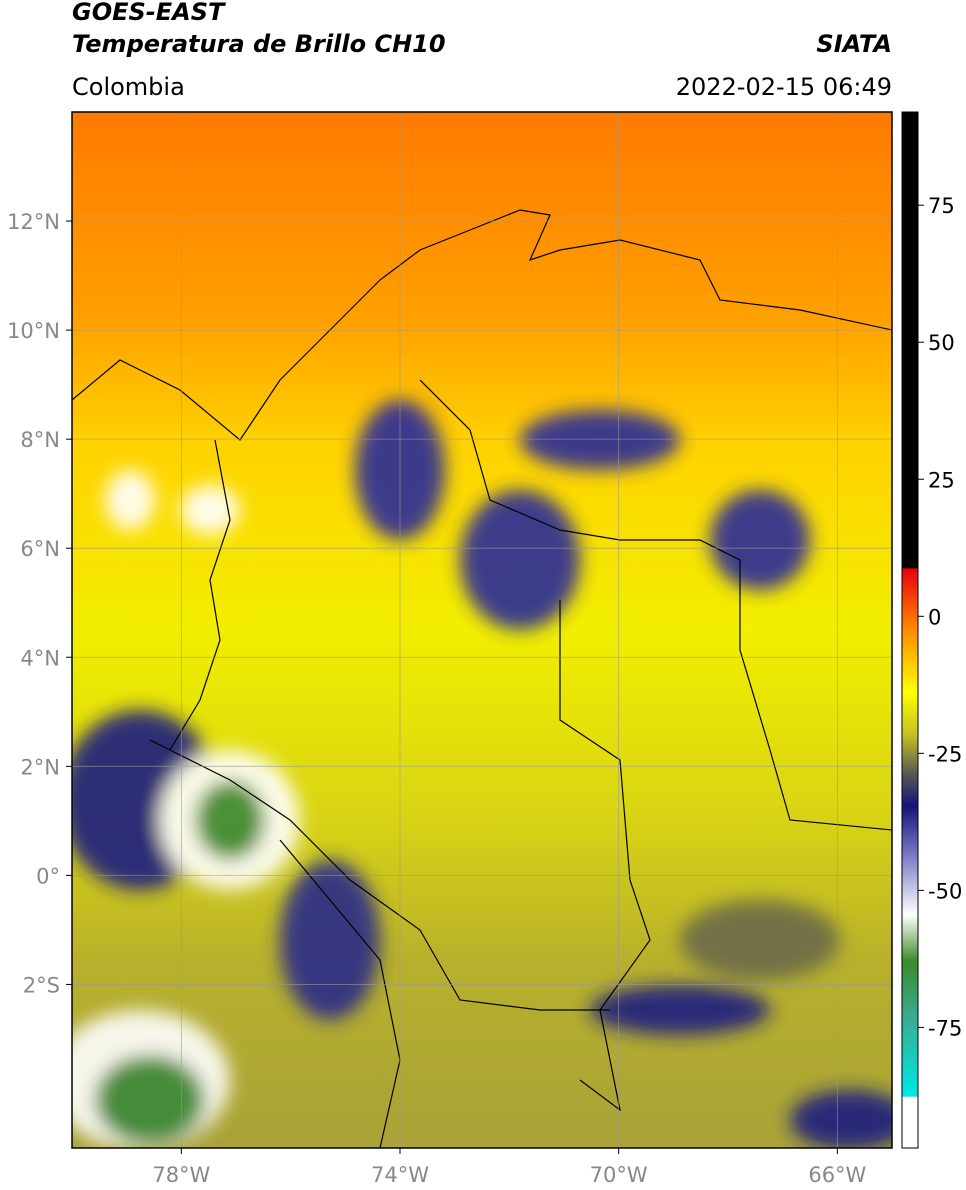 The height and width of the screenshot is (1190, 966). Describe the element at coordinates (33, 331) in the screenshot. I see `lat-tick-label: 10°N` at that location.